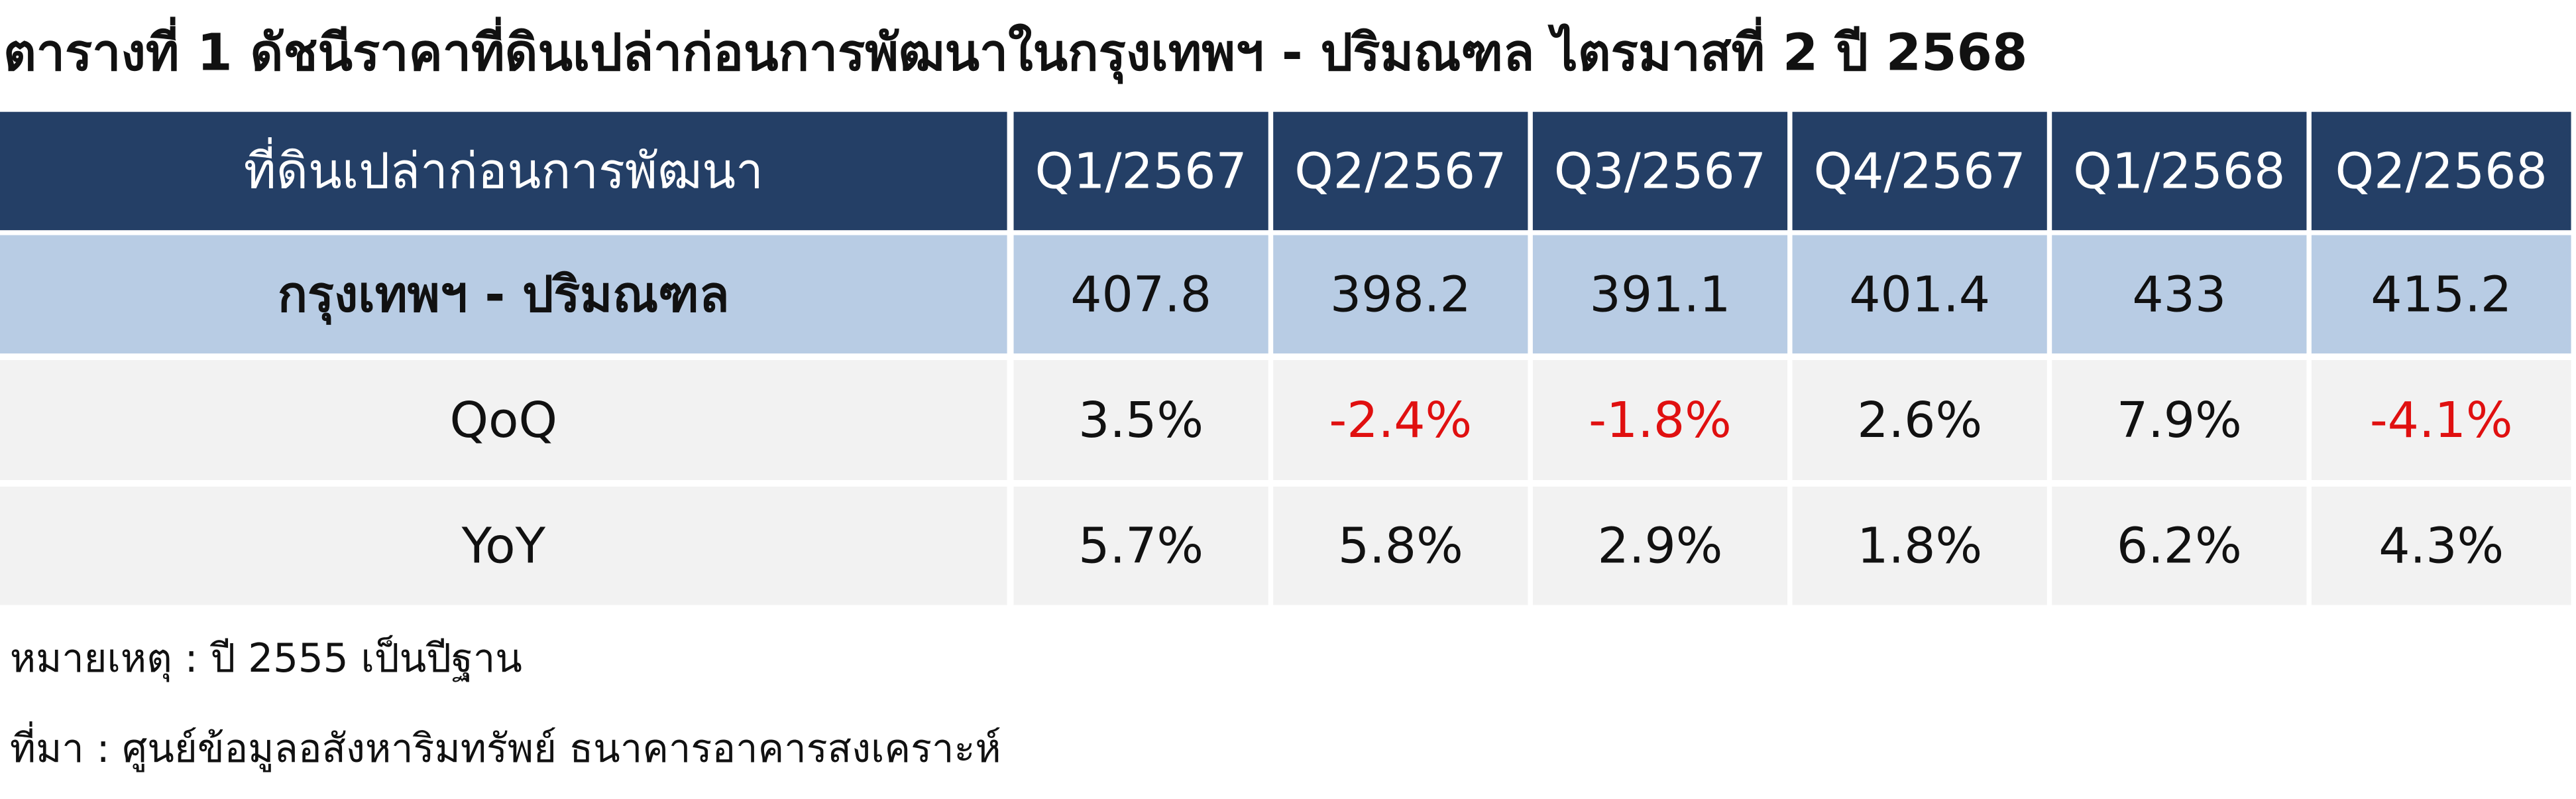 Image resolution: width=2576 pixels, height=799 pixels. I want to click on cell-text: 398.2, so click(1400, 294).